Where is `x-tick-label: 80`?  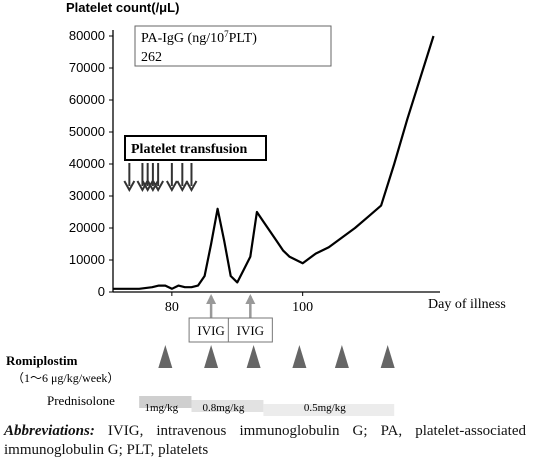 x-tick-label: 80 is located at coordinates (172, 307).